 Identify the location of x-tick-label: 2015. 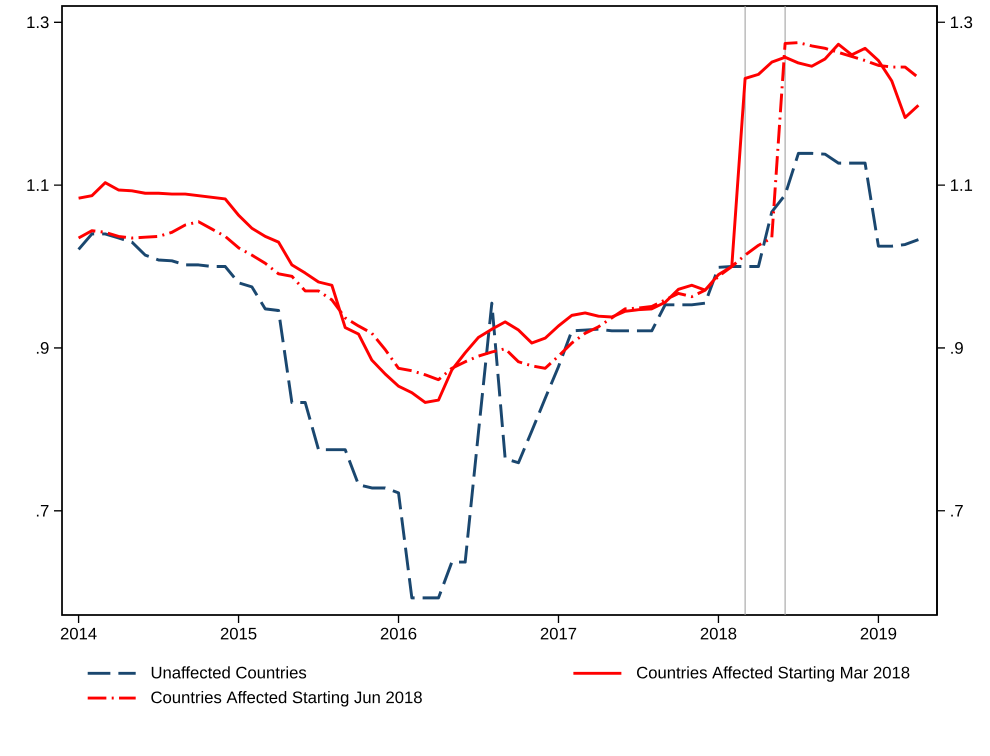
(238, 634).